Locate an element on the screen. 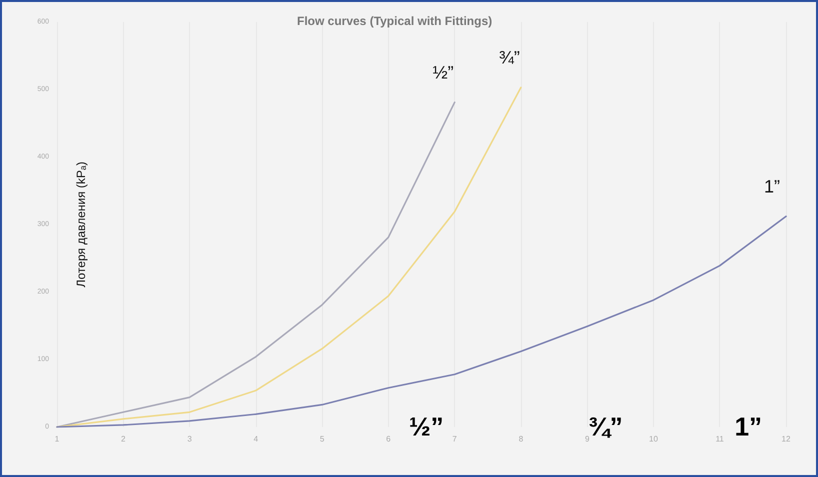 Image resolution: width=818 pixels, height=477 pixels. annotation: ½” is located at coordinates (426, 427).